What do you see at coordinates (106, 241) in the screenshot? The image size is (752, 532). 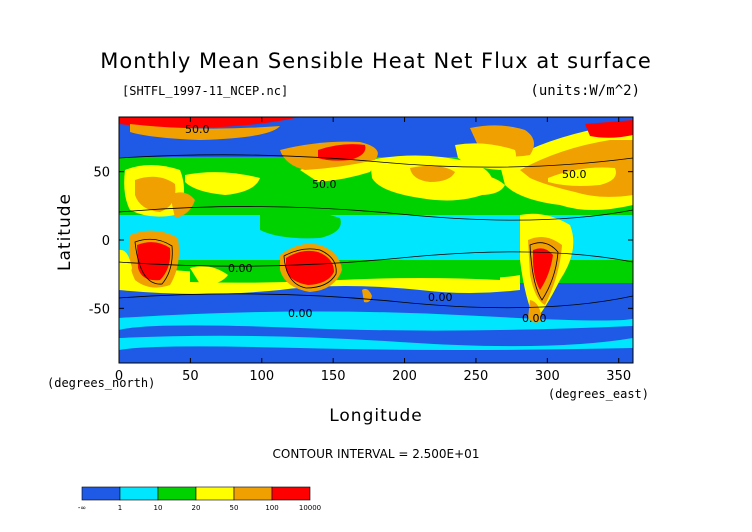 I see `y-tick-label: 0` at bounding box center [106, 241].